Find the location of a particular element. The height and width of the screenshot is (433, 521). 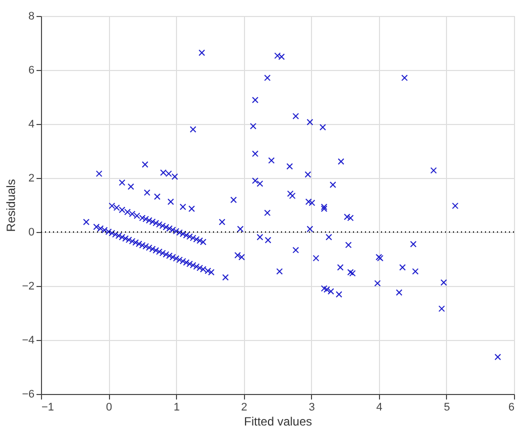

x-axis-title: Fitted values is located at coordinates (278, 421).